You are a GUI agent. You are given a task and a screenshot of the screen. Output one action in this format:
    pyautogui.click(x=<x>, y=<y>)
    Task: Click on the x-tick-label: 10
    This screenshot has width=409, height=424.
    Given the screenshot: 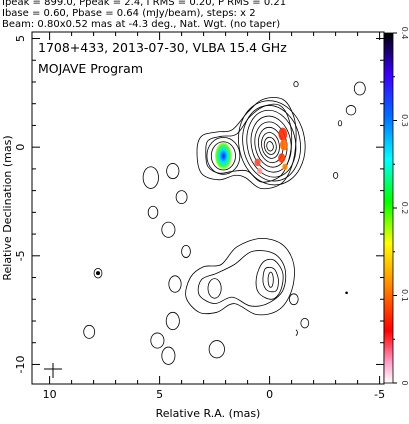 What is the action you would take?
    pyautogui.click(x=50, y=394)
    